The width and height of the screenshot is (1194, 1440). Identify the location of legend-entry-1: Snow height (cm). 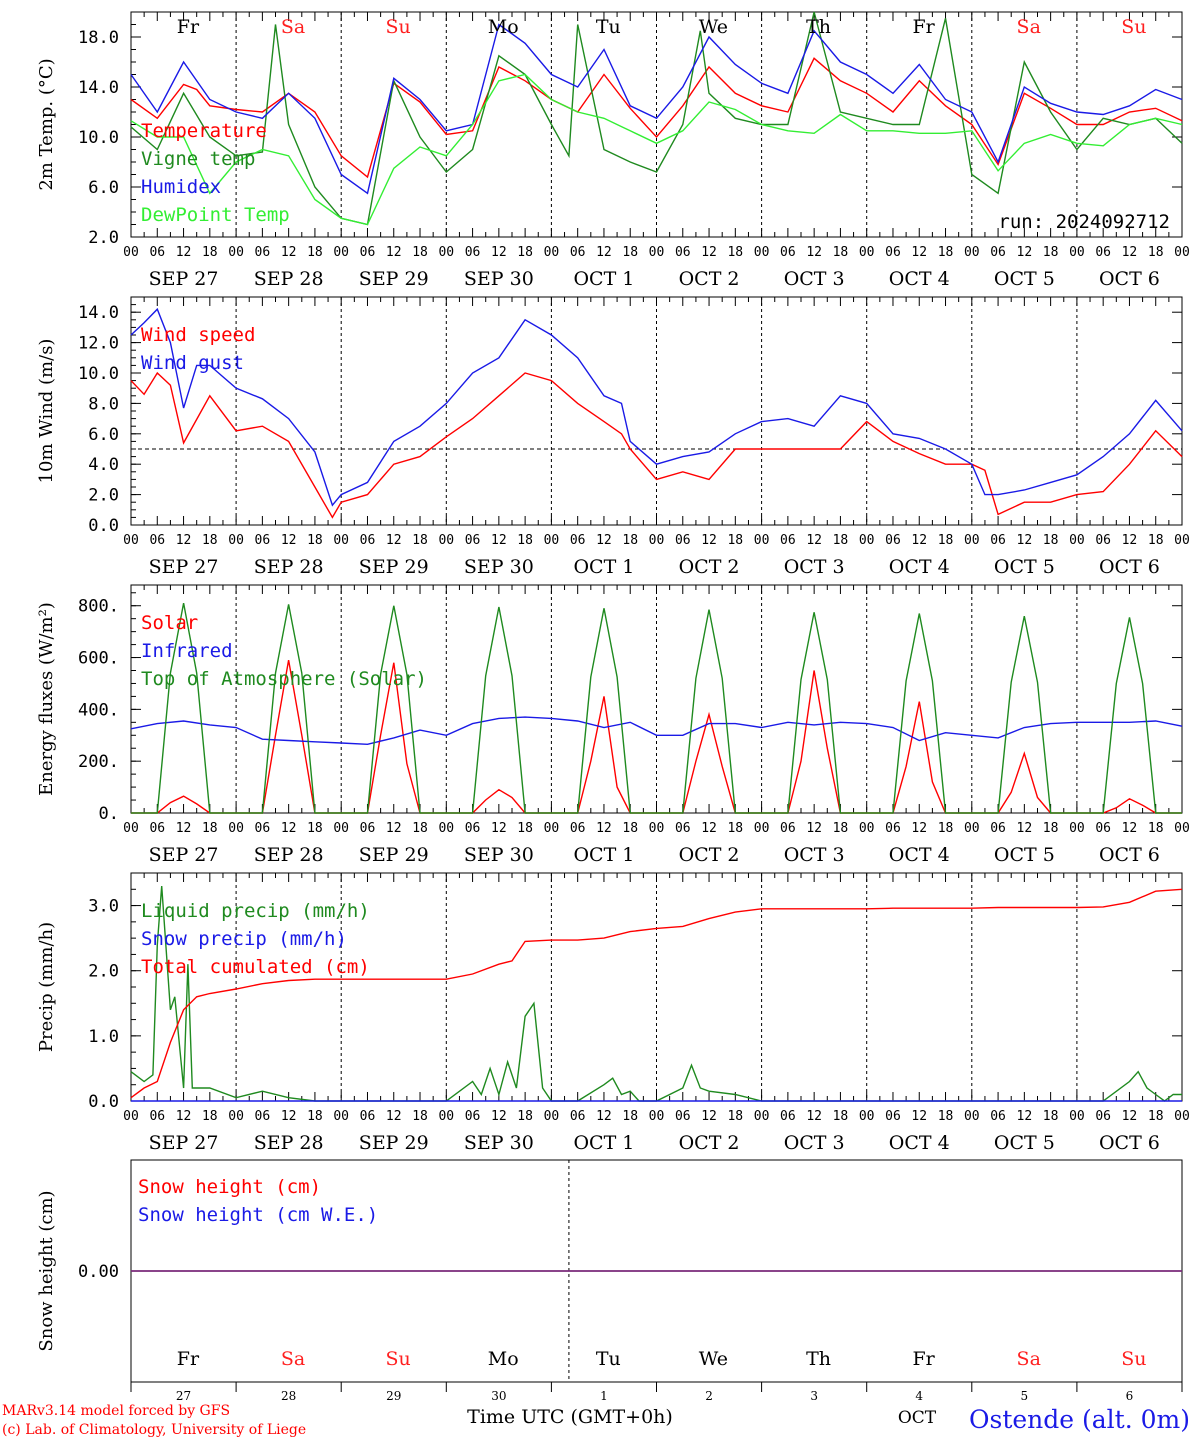
(229, 1187).